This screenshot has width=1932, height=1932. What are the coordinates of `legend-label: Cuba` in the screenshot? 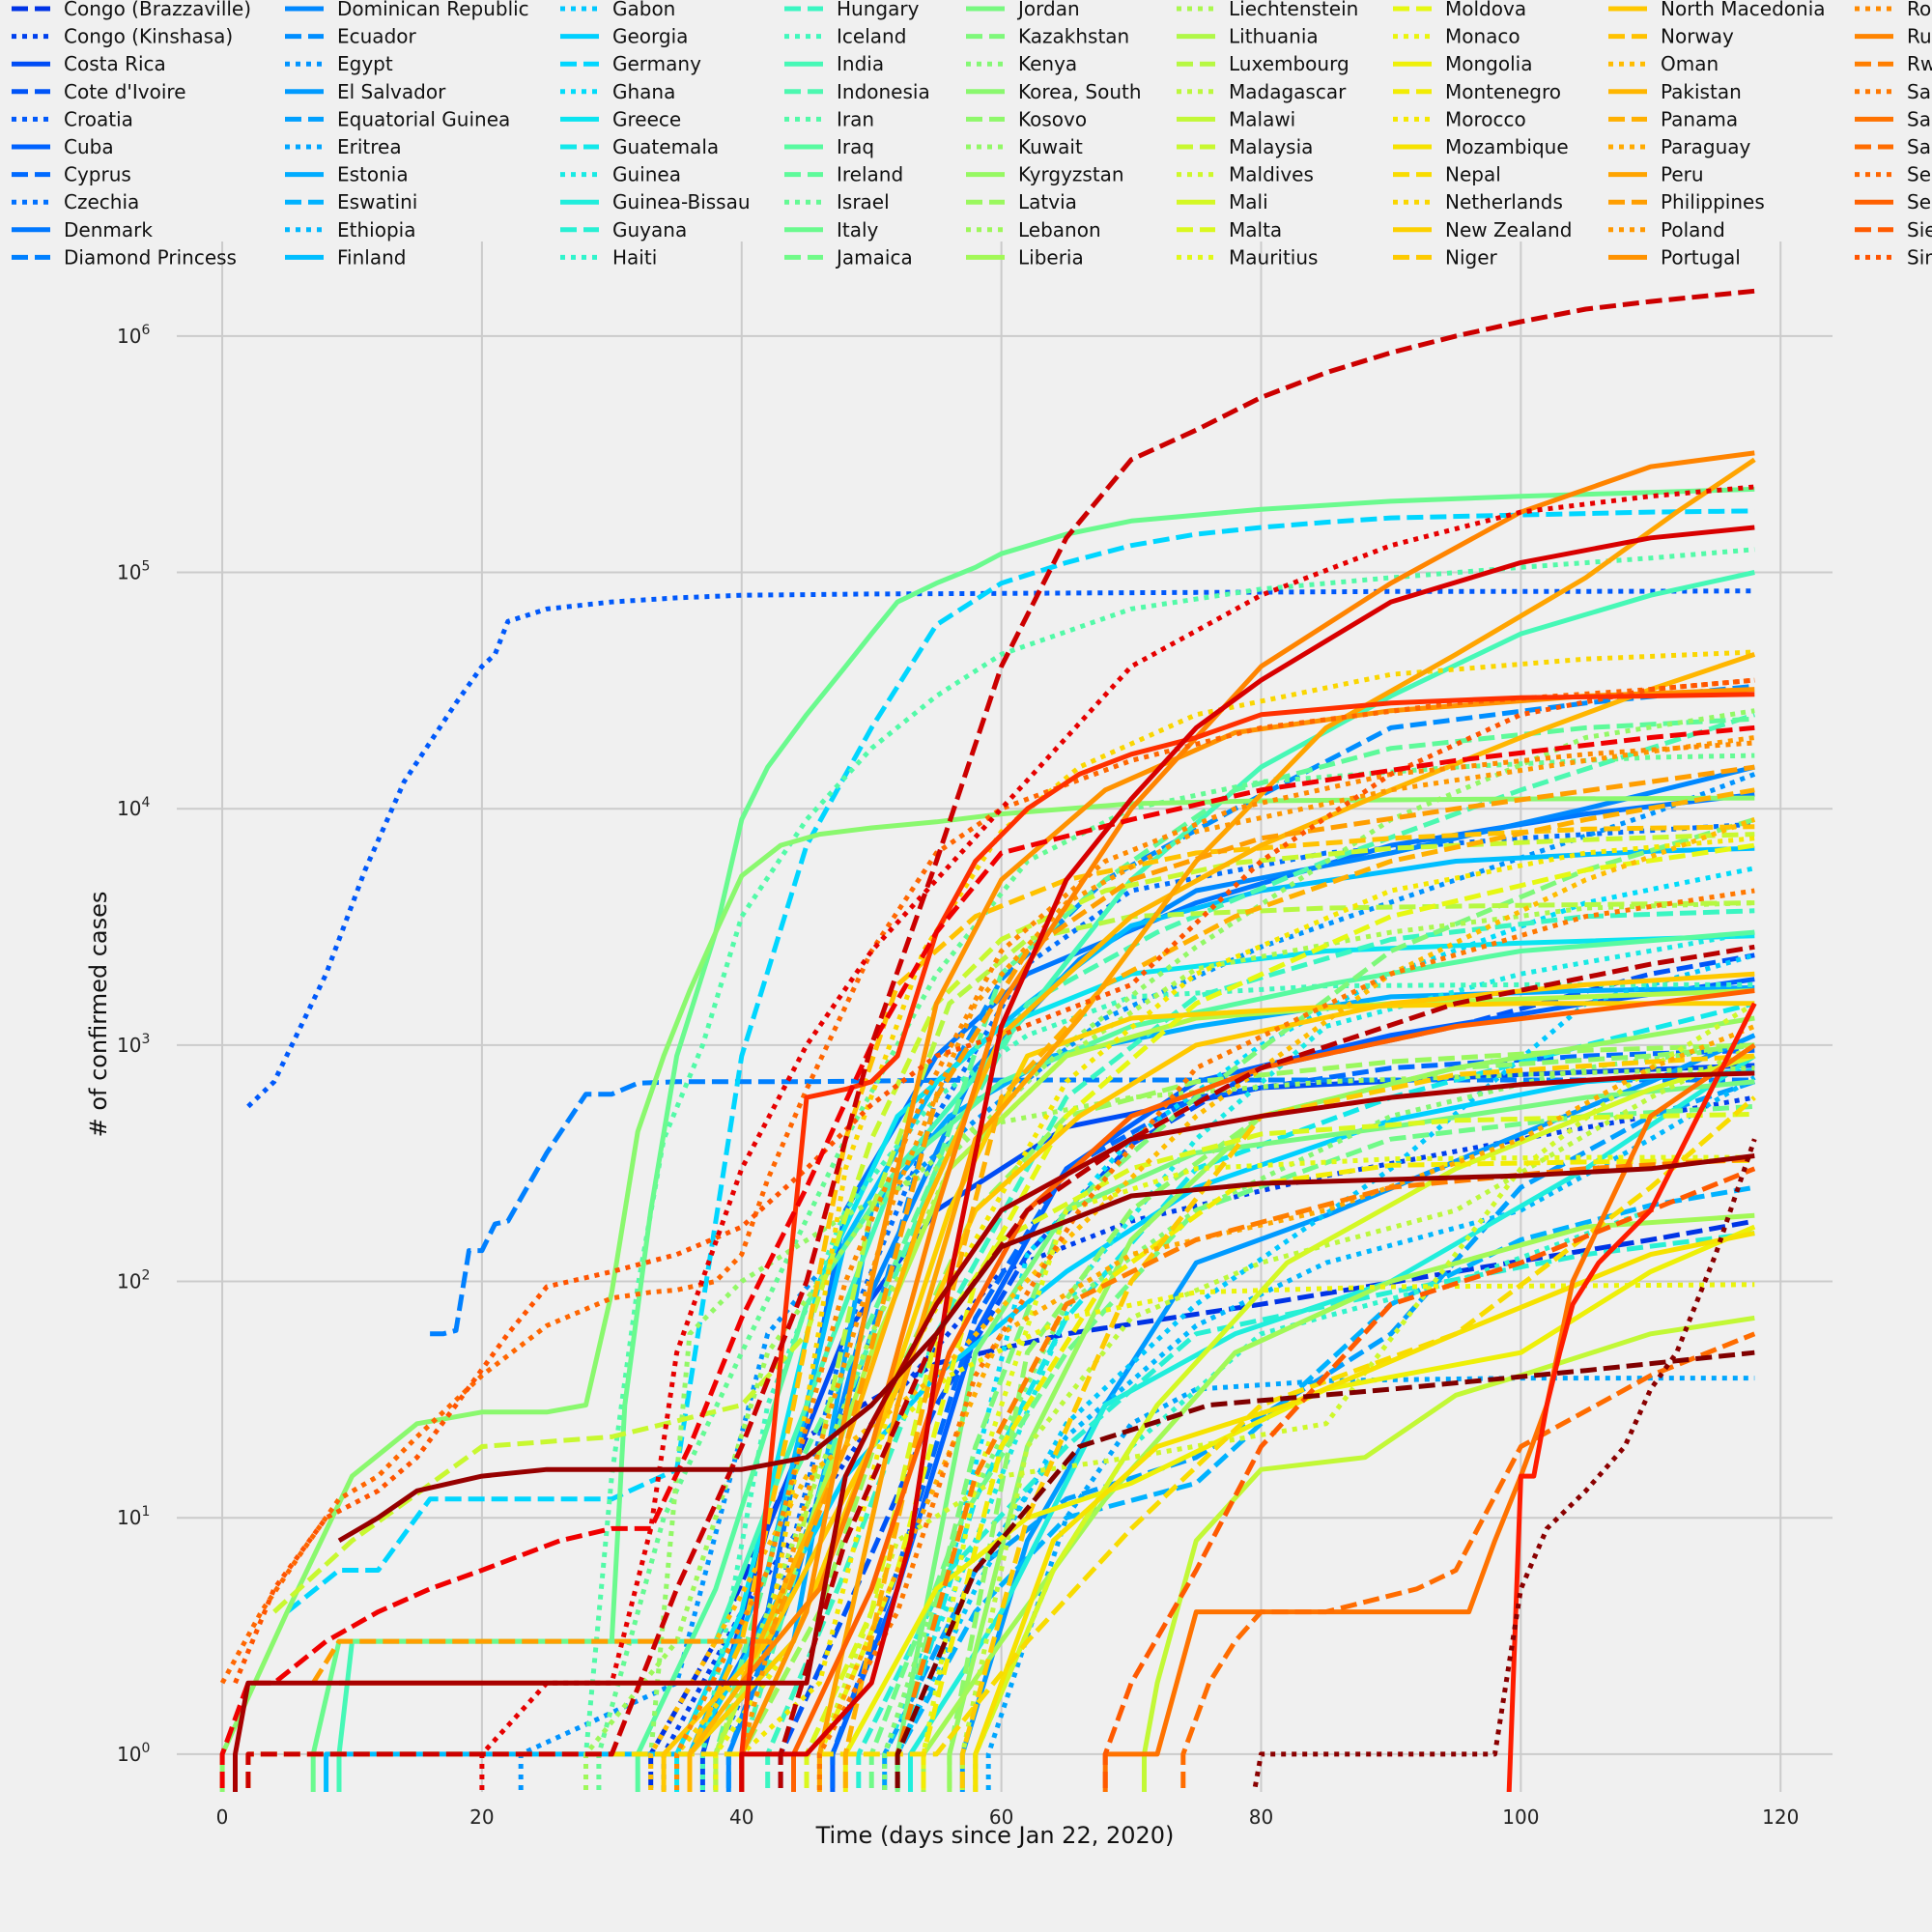 It's located at (89, 146).